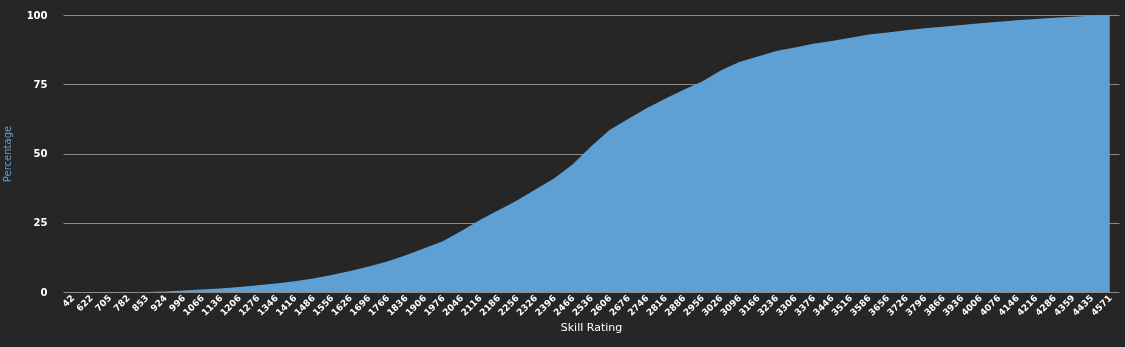 This screenshot has height=347, width=1125. I want to click on y-tick-label: 75, so click(40, 84).